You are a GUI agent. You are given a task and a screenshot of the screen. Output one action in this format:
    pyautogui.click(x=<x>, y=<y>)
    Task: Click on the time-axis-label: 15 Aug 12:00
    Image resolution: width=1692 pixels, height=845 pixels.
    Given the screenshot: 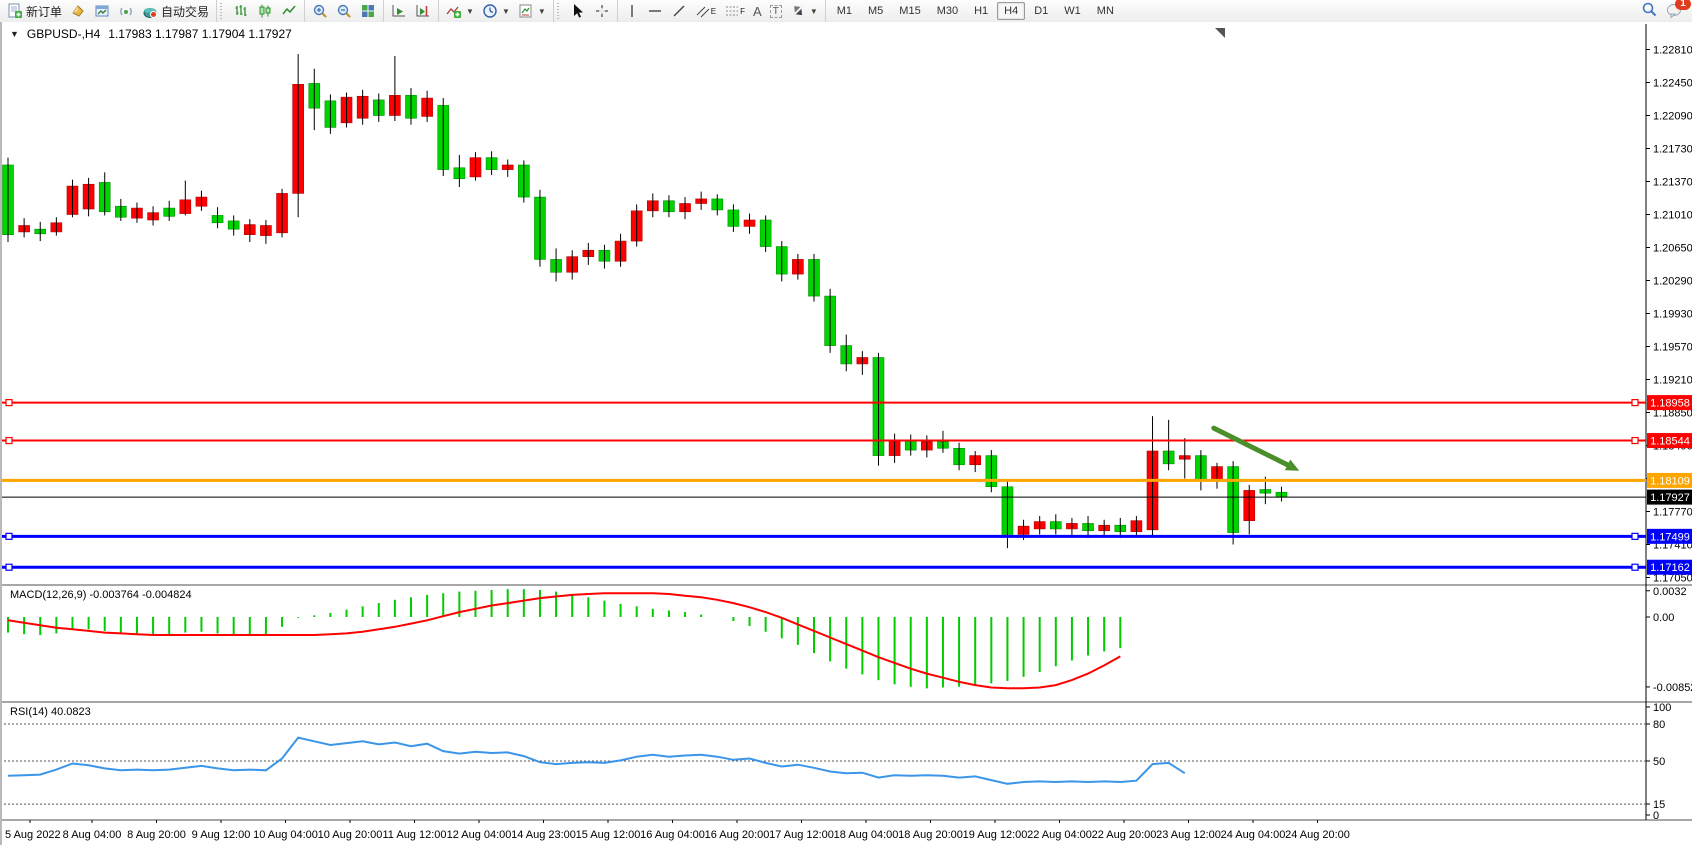 What is the action you would take?
    pyautogui.click(x=608, y=835)
    